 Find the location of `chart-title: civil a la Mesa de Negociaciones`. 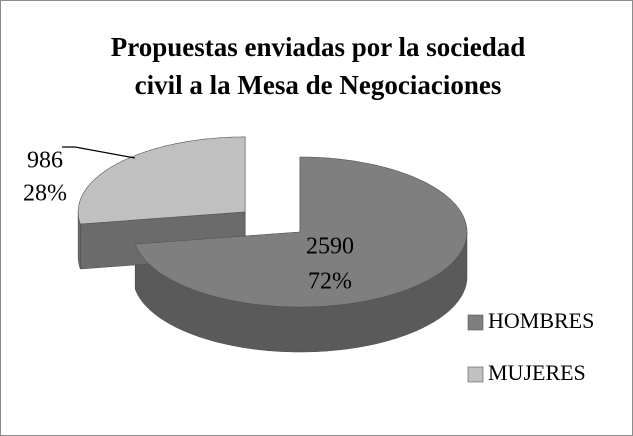

chart-title: civil a la Mesa de Negociaciones is located at coordinates (318, 85).